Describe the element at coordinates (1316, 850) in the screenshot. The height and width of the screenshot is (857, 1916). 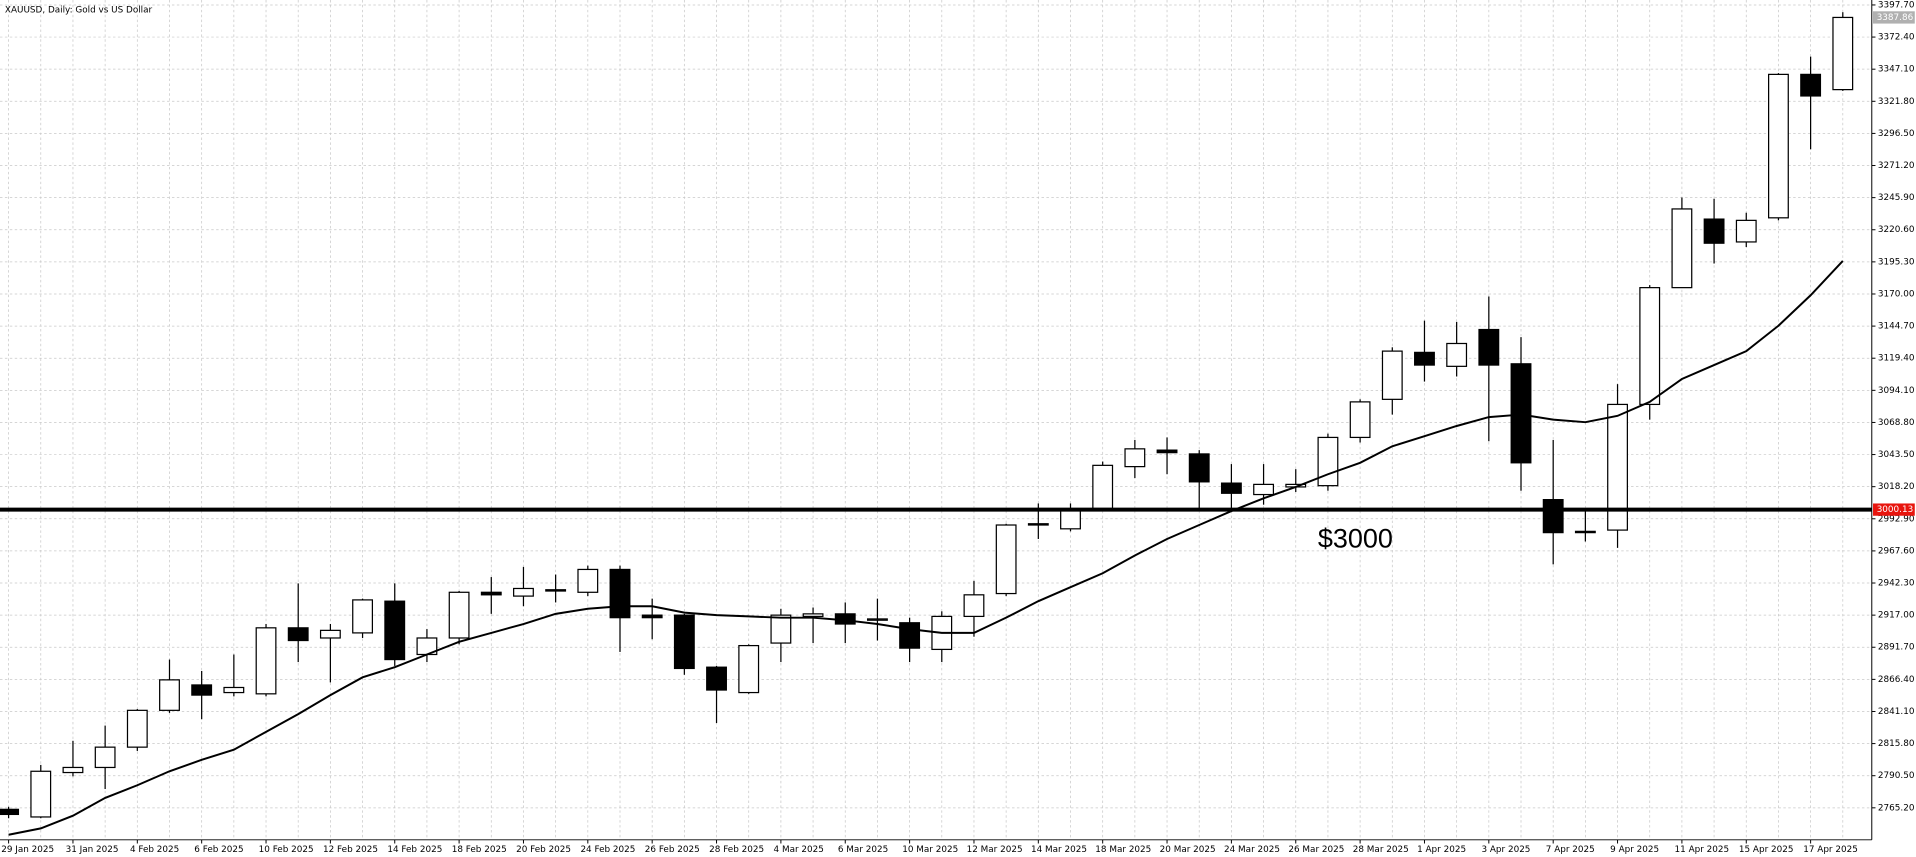
I see `x-tick-label: 26 Mar 2025` at that location.